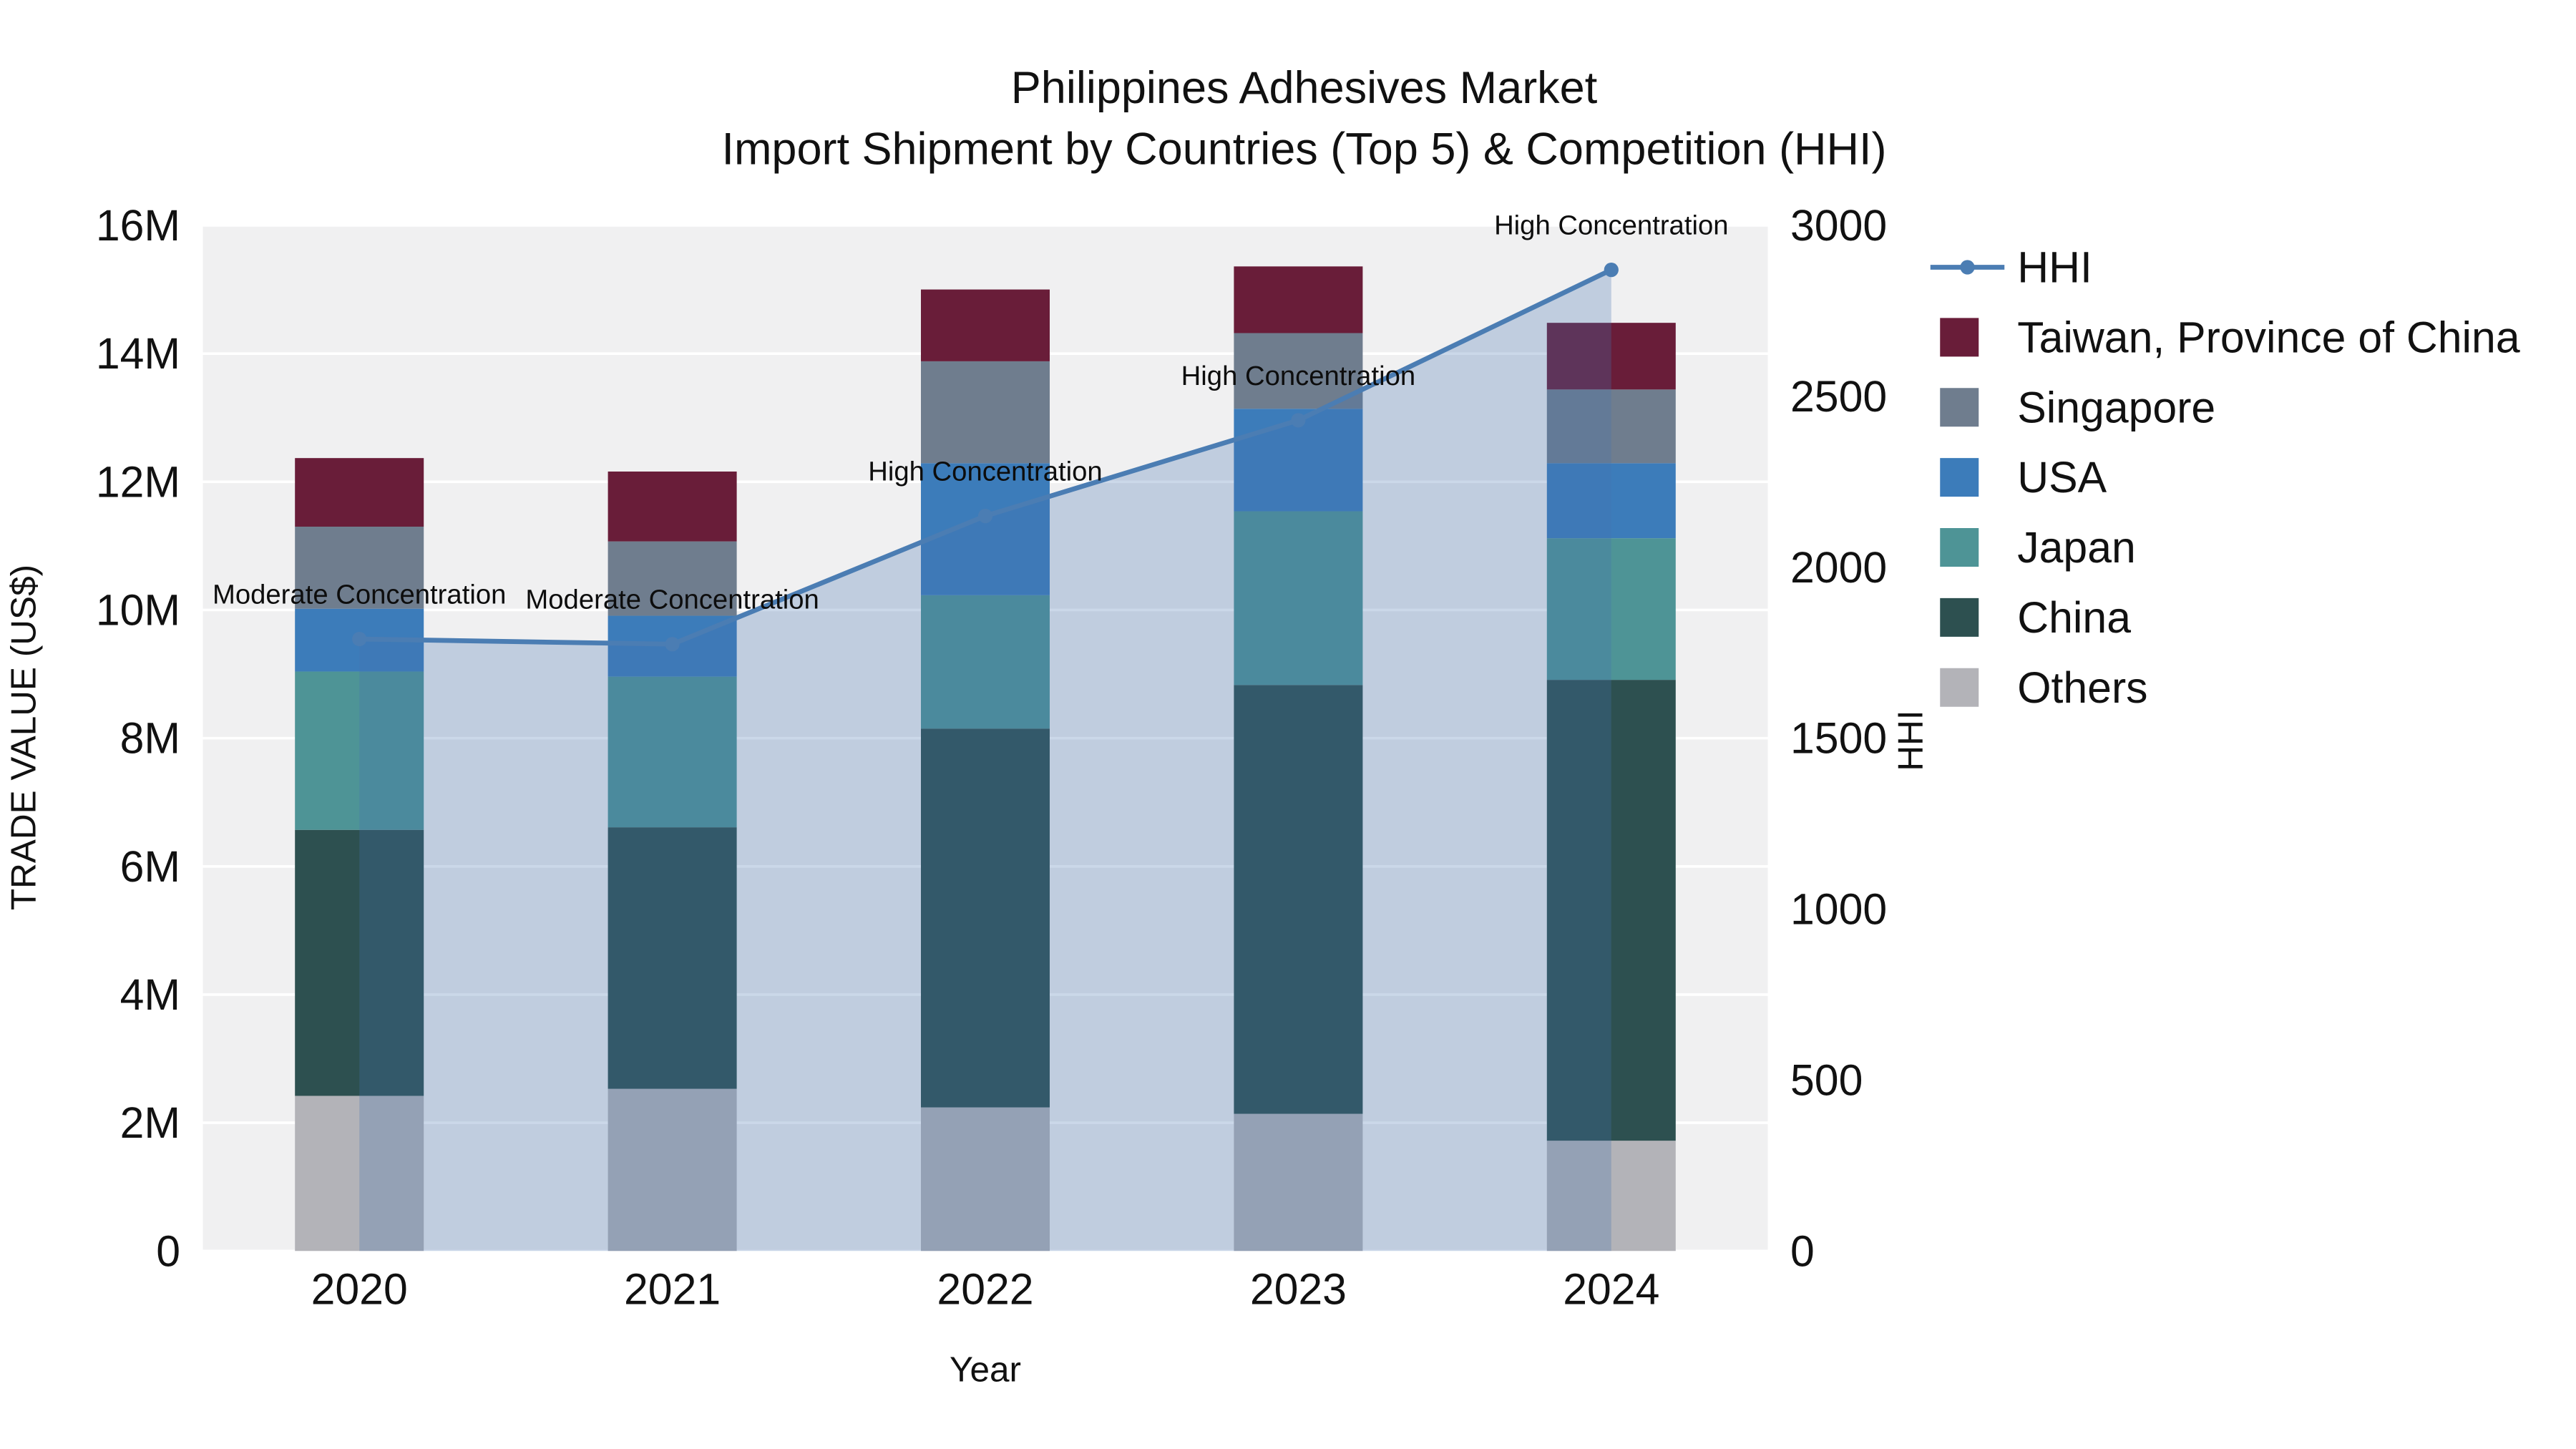  What do you see at coordinates (138, 226) in the screenshot?
I see `y-left-tick-16M: 16M` at bounding box center [138, 226].